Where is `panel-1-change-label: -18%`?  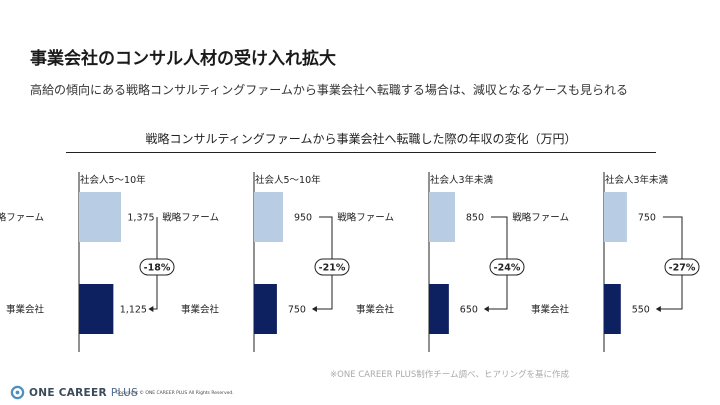 panel-1-change-label: -18% is located at coordinates (157, 268).